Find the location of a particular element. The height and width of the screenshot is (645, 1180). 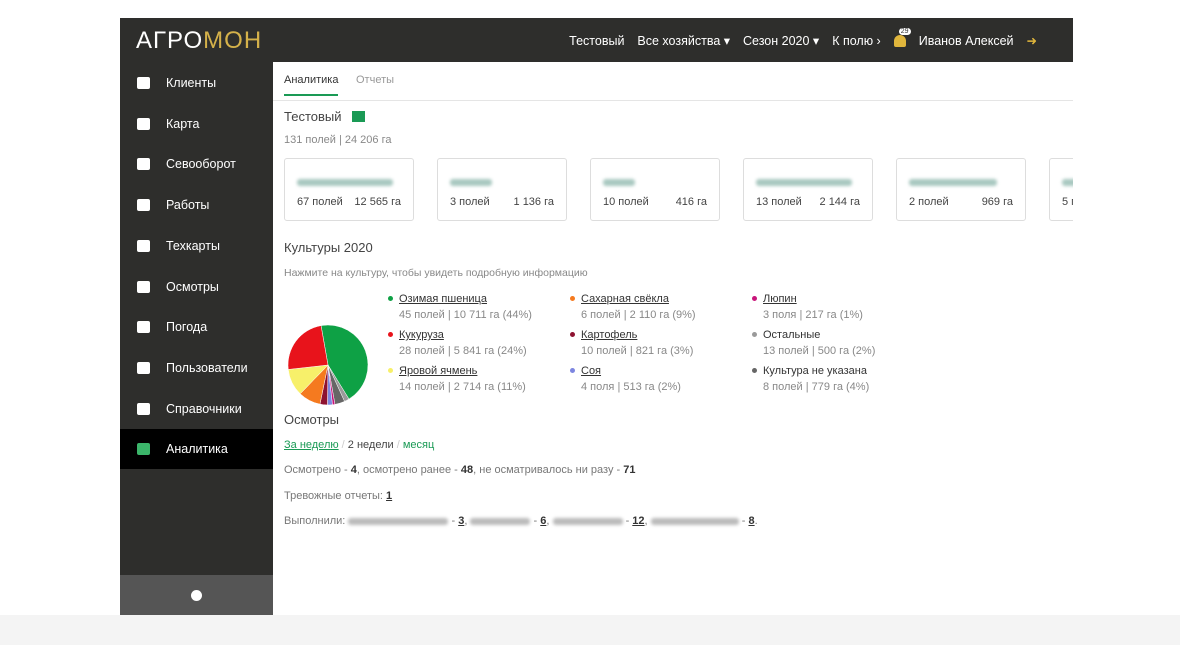

map-icon is located at coordinates (358, 116).